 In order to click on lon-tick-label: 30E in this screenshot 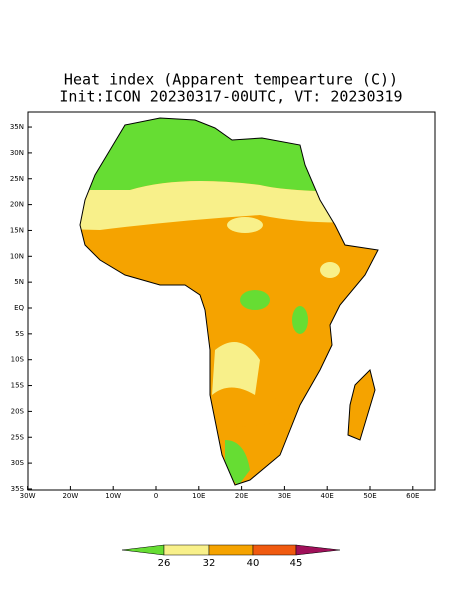, I will do `click(284, 496)`.